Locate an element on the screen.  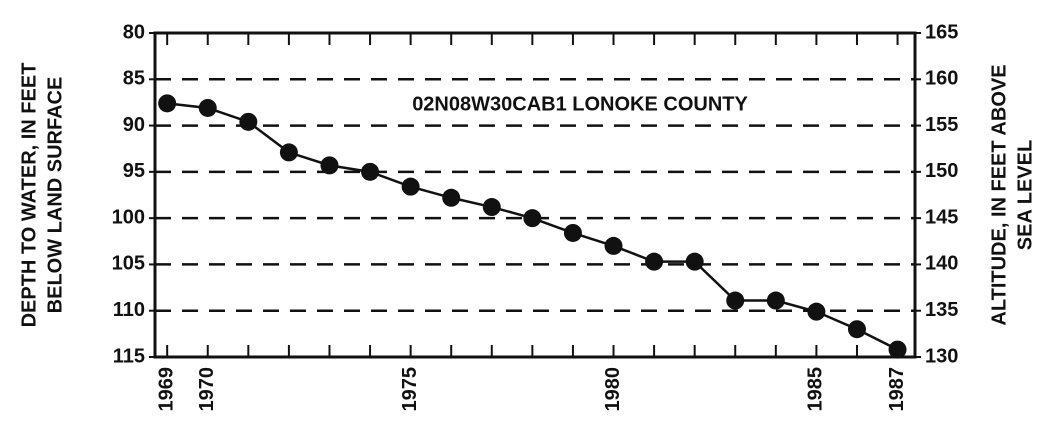
y-tick-label: 100 is located at coordinates (128, 217).